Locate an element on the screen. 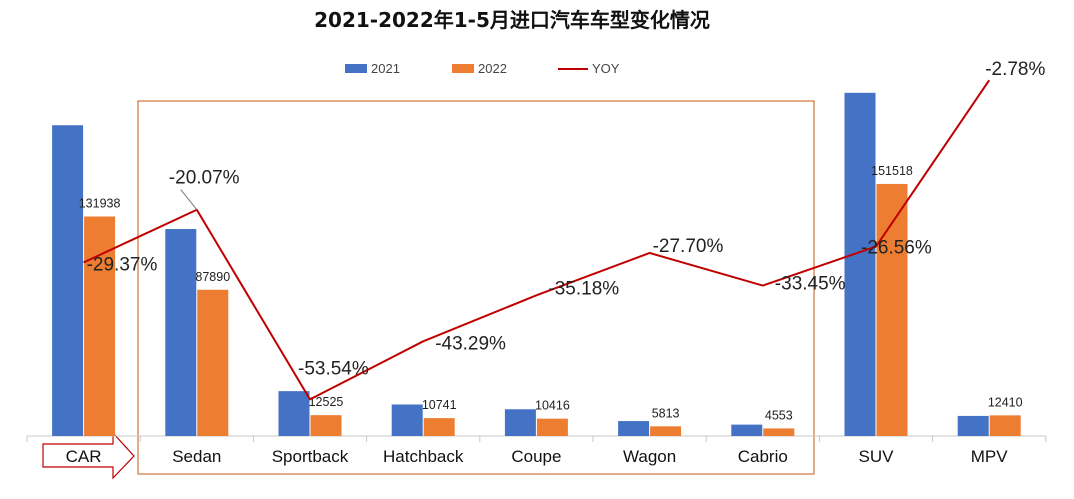 The image size is (1074, 499). yoy-label-coupe: -35.18% is located at coordinates (583, 288).